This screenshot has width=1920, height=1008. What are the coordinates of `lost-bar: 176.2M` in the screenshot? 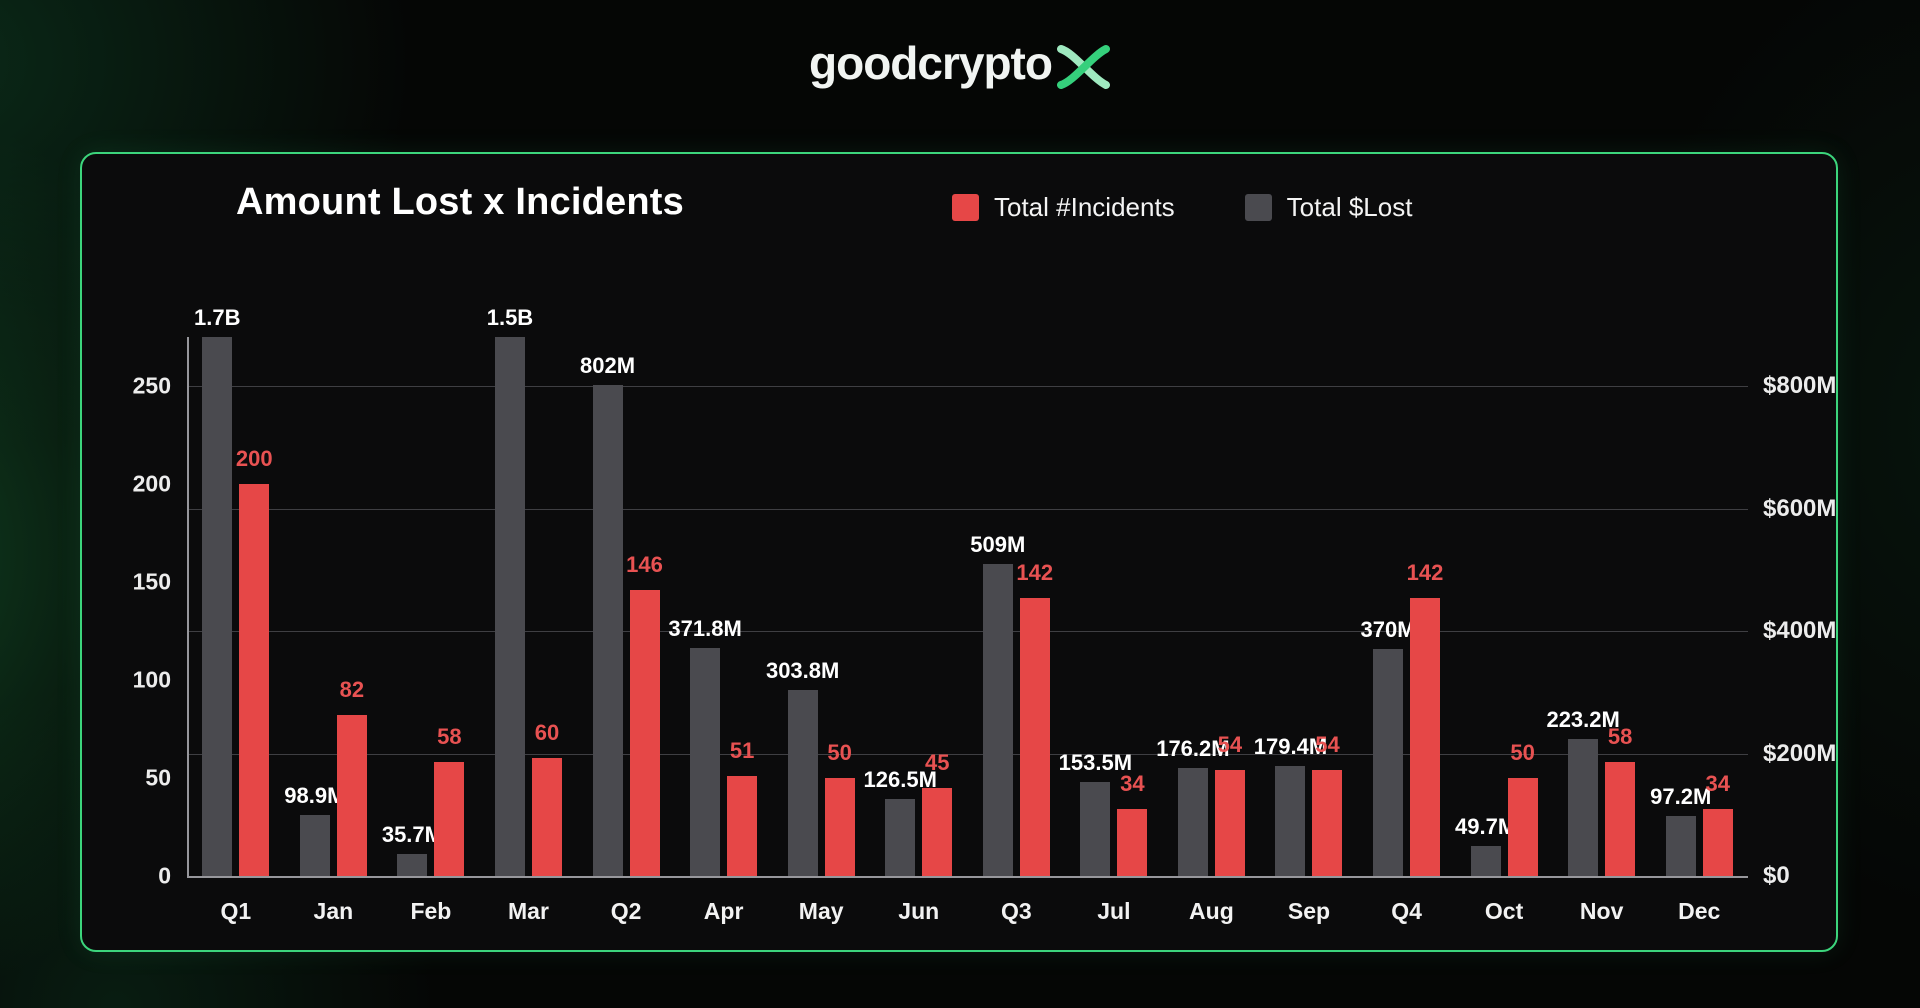 It's located at (1193, 806).